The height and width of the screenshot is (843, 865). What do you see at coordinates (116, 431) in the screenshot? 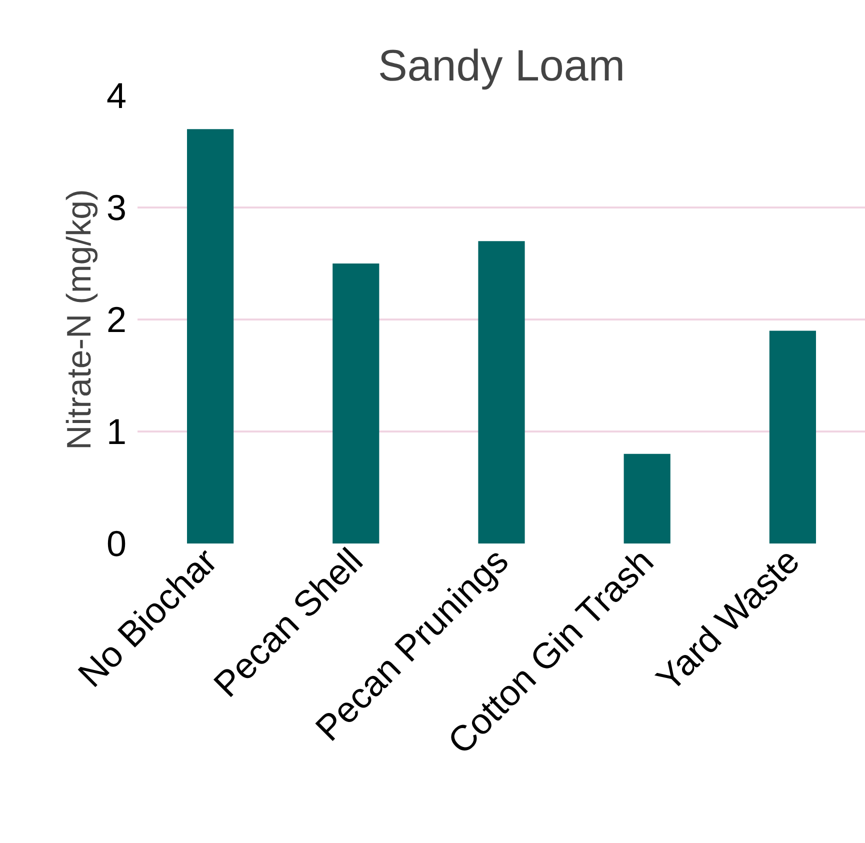
I see `y-tick-label: 1` at bounding box center [116, 431].